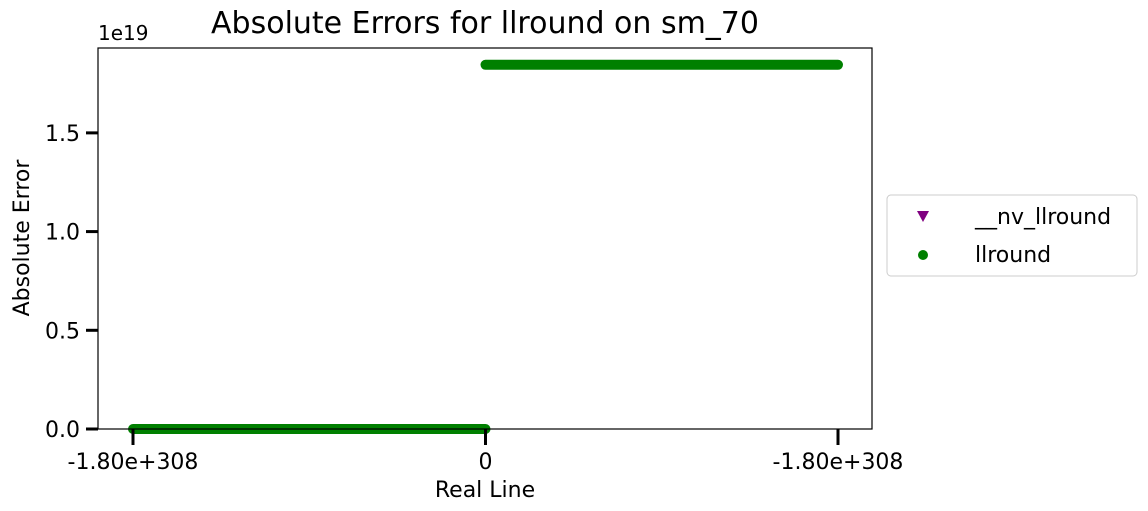 The height and width of the screenshot is (511, 1148). I want to click on y-offset-label: 1e19, so click(123, 33).